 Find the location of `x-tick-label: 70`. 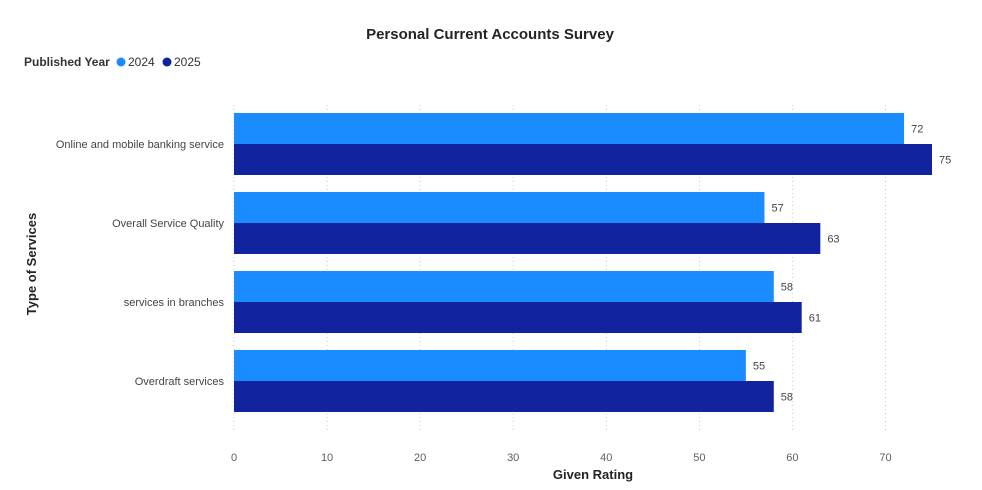

x-tick-label: 70 is located at coordinates (885, 458).